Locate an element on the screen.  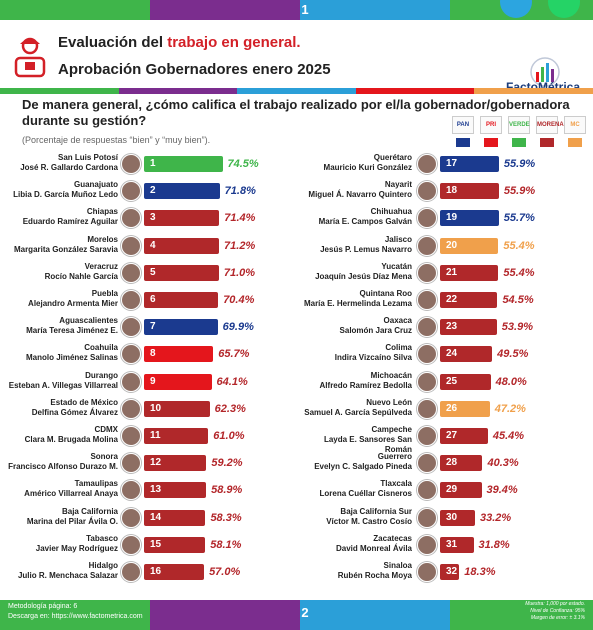
divider-strip is located at coordinates (296, 91).